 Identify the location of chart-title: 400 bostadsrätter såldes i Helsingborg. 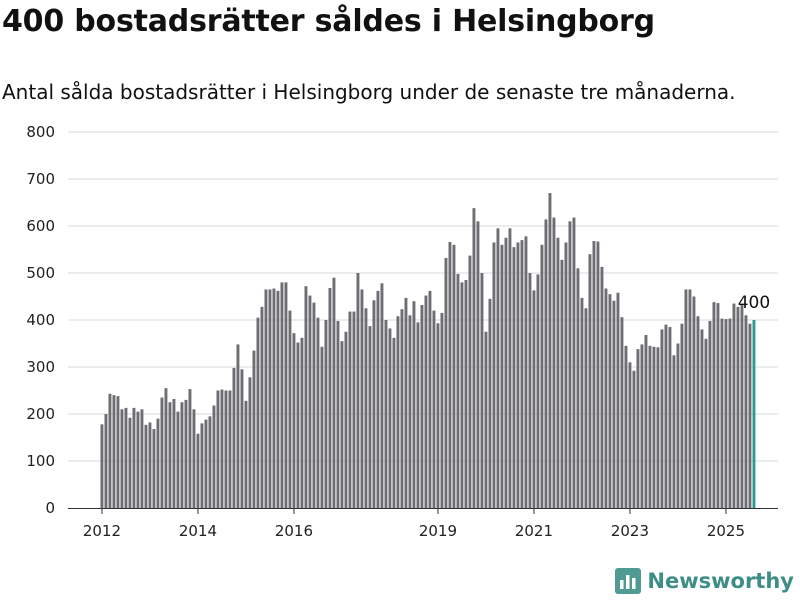
(328, 21).